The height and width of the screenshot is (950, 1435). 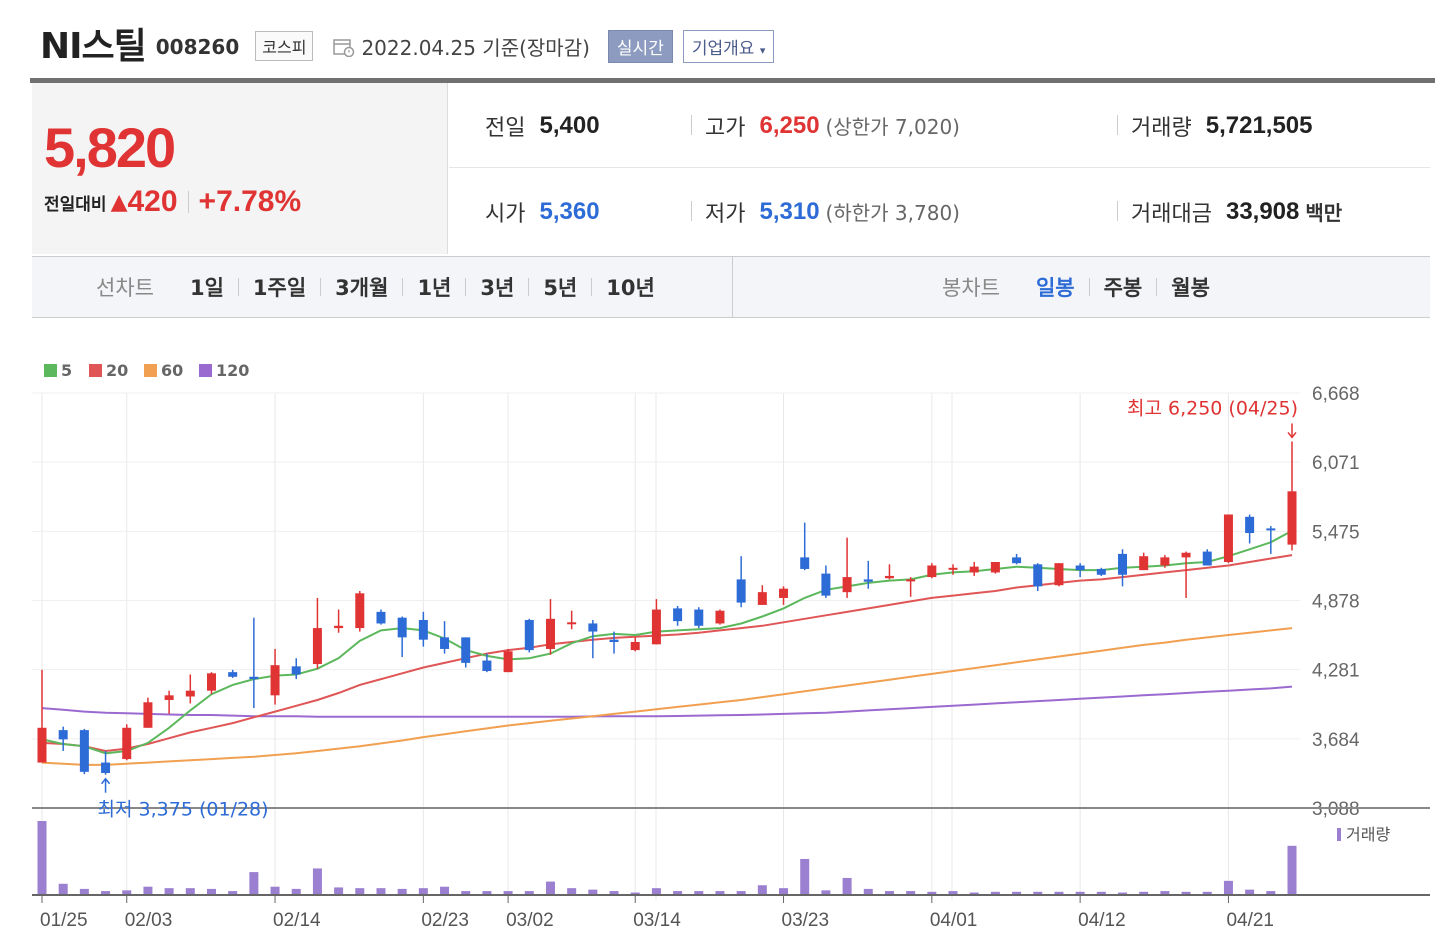 What do you see at coordinates (125, 288) in the screenshot?
I see `line-chart-label: 선차트` at bounding box center [125, 288].